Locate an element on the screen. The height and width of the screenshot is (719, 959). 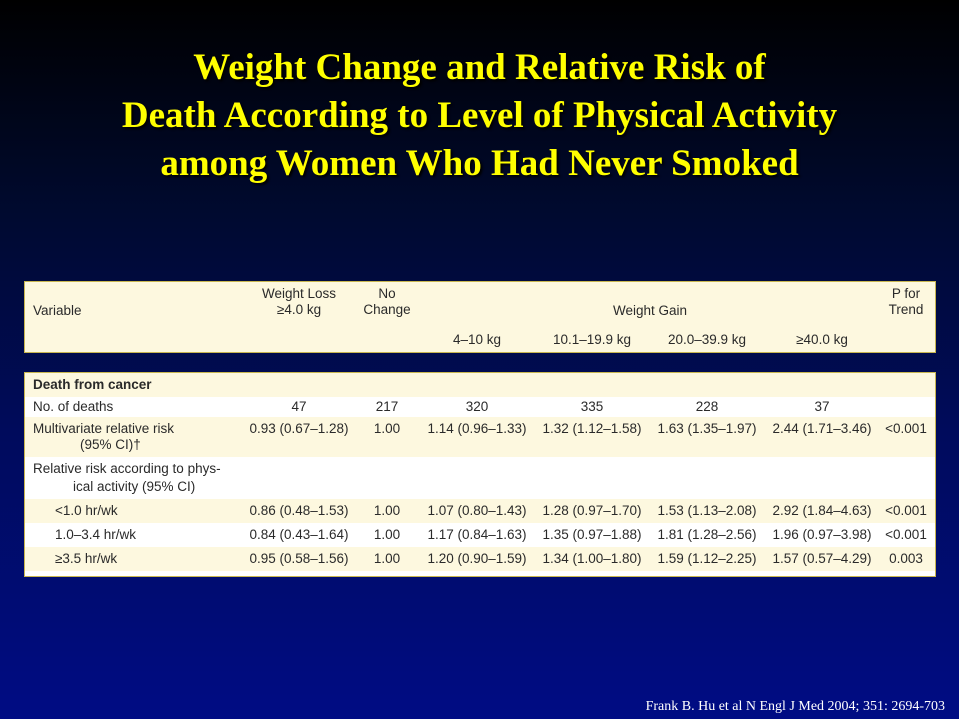
cell-gain-4-10: 1.17 (0.84–1.63) is located at coordinates (477, 534).